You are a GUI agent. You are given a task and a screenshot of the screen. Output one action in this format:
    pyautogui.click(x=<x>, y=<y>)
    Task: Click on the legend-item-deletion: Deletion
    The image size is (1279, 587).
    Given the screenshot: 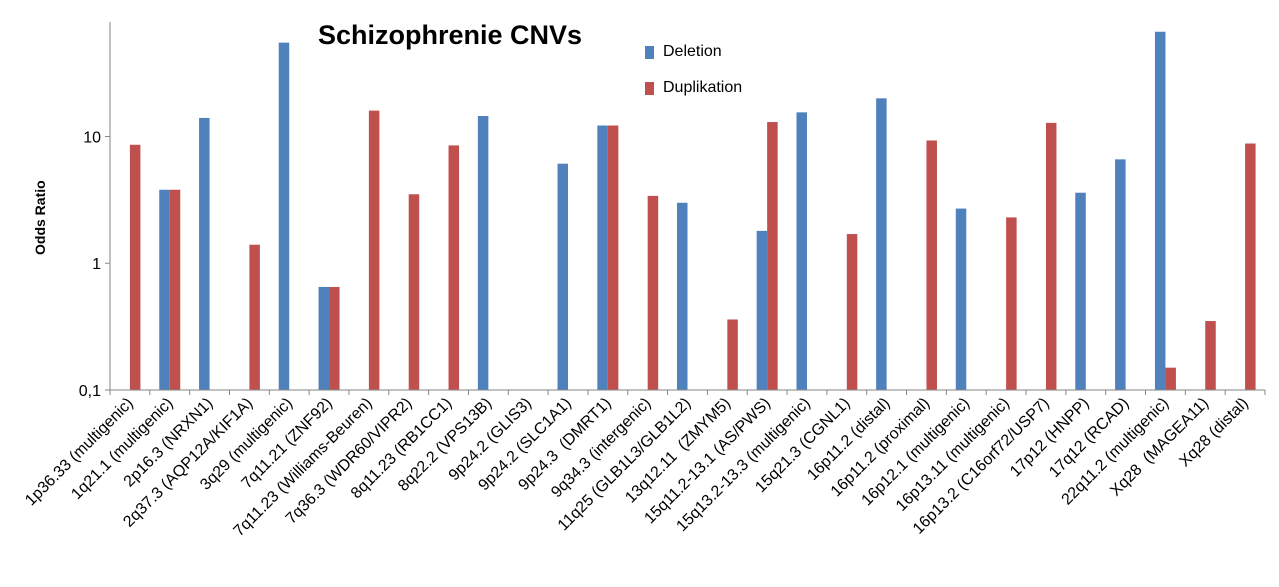 What is the action you would take?
    pyautogui.click(x=693, y=52)
    